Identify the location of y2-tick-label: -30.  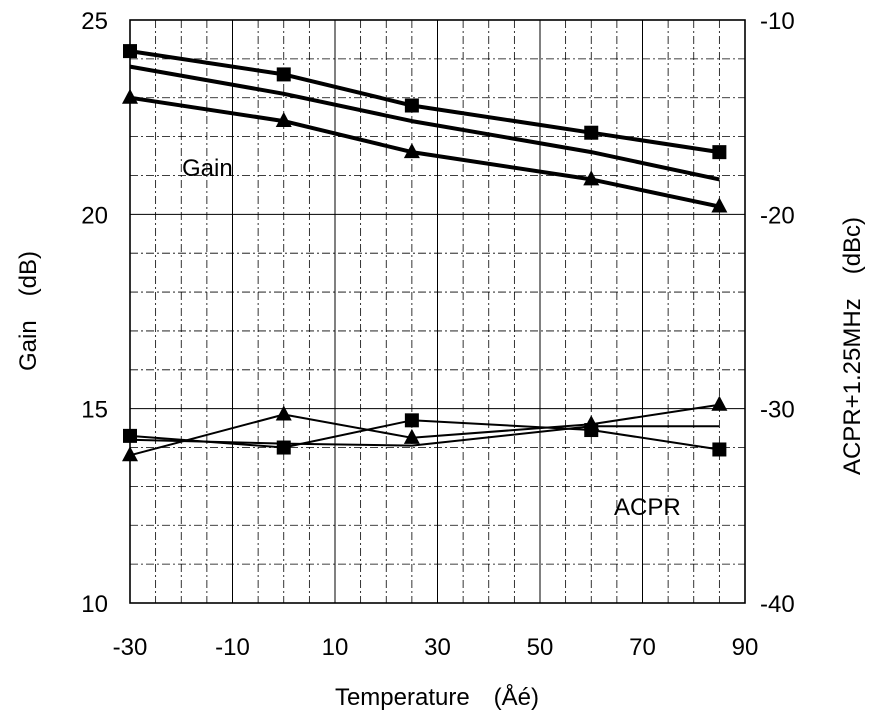
(777, 410).